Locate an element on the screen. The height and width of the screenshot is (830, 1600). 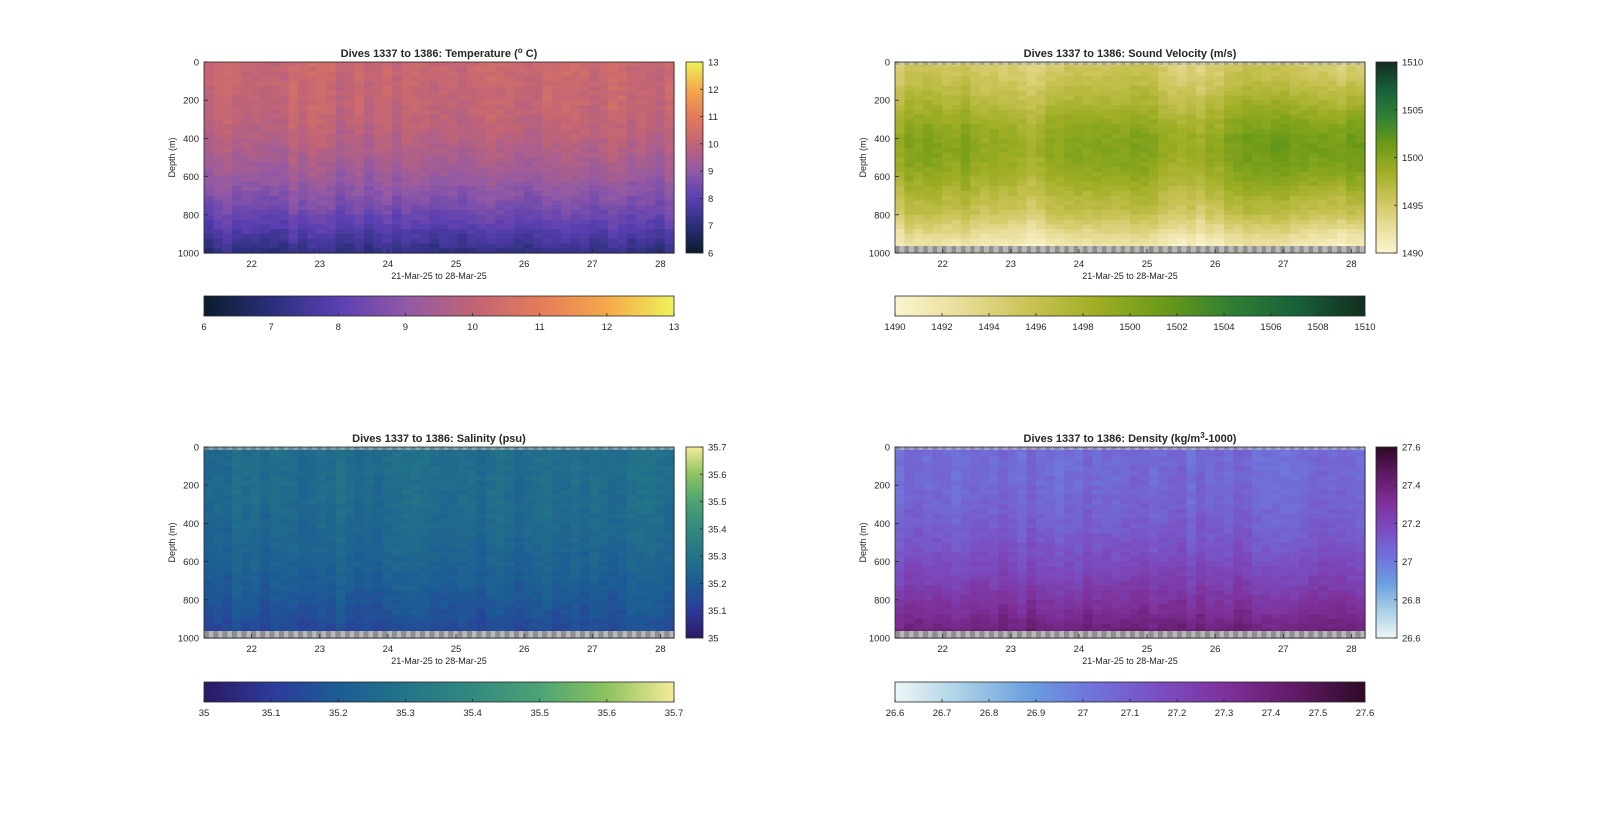
h-colorbar-tick-label: 1500 is located at coordinates (1129, 327).